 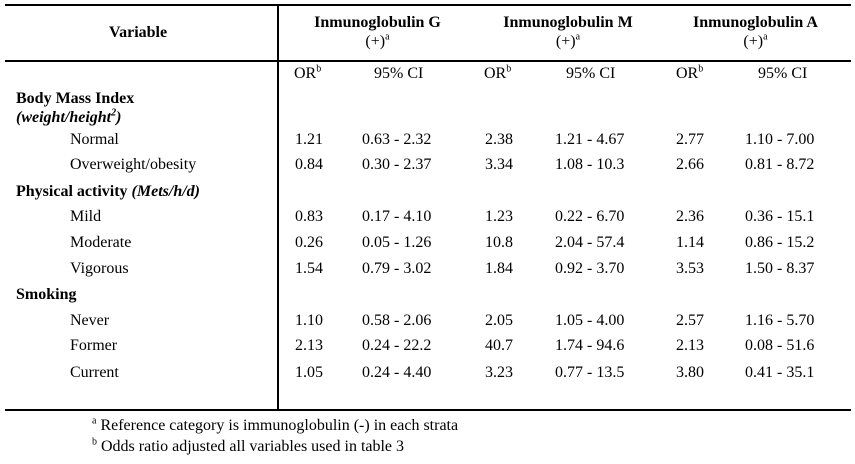 I want to click on cell-iga-ci: 0.36 - 15.1, so click(x=780, y=216).